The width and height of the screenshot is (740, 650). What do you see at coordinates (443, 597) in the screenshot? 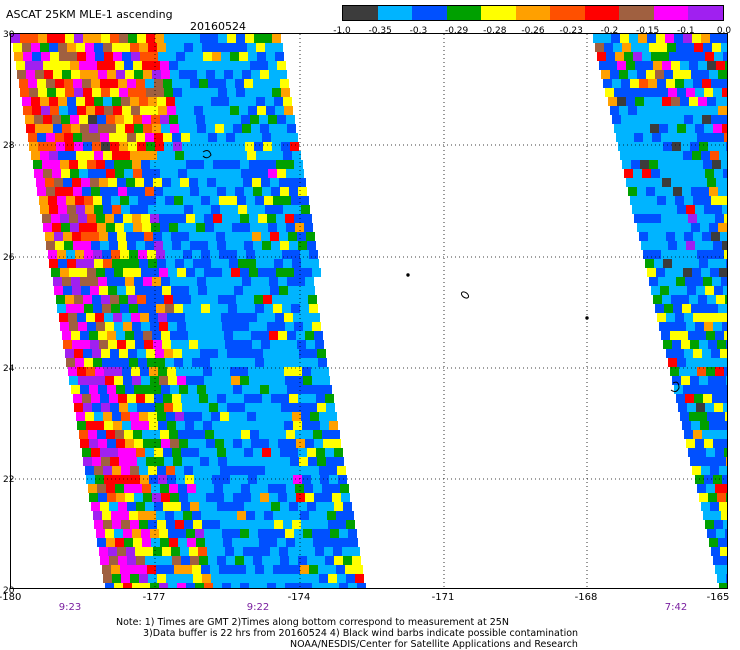
I see `lon-tick-label: -171` at bounding box center [443, 597].